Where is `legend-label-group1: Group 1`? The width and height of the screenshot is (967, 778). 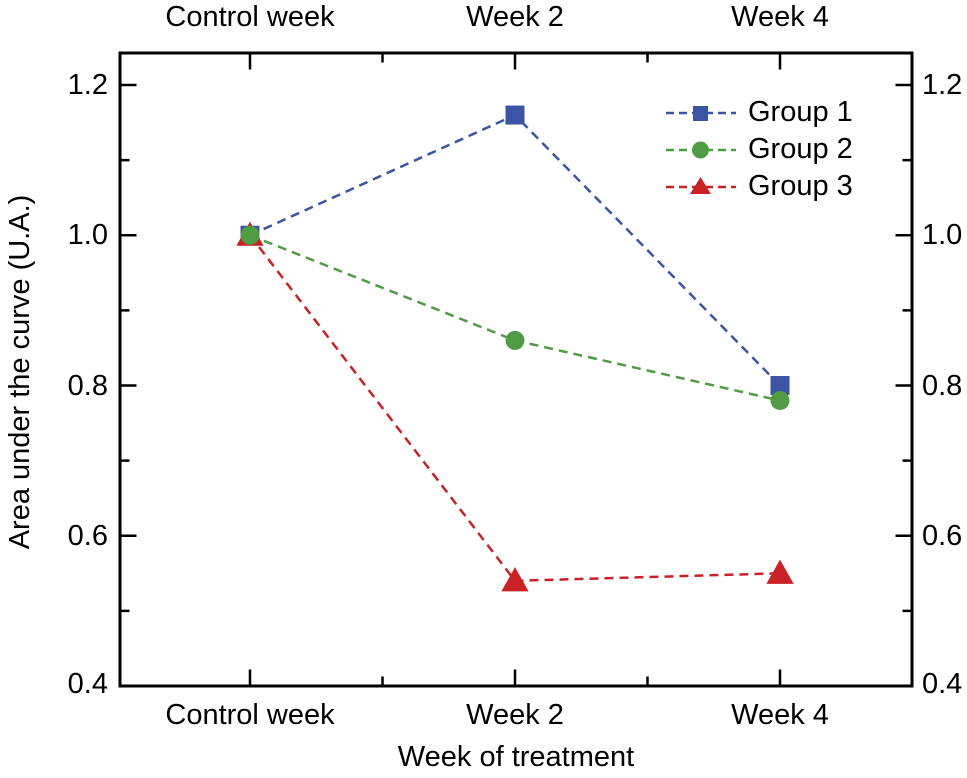 legend-label-group1: Group 1 is located at coordinates (800, 112).